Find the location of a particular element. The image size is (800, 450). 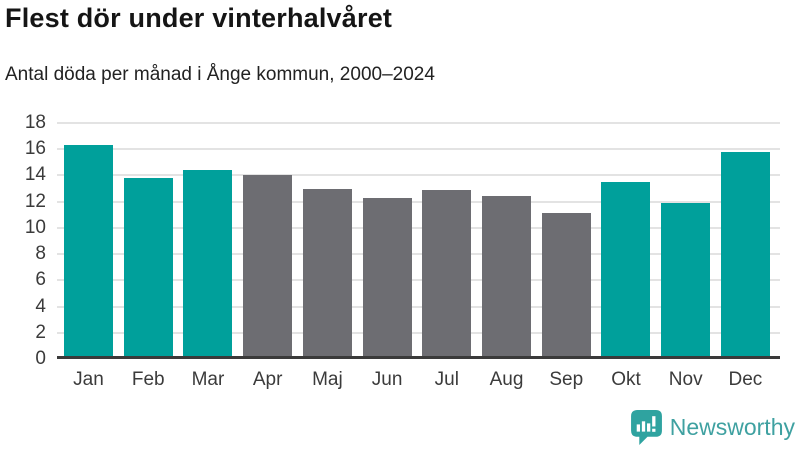

x-axis-labels: Jan Feb Mar Apr Maj Jun Jul Aug Sep Okt Nov Dec is located at coordinates (418, 380).